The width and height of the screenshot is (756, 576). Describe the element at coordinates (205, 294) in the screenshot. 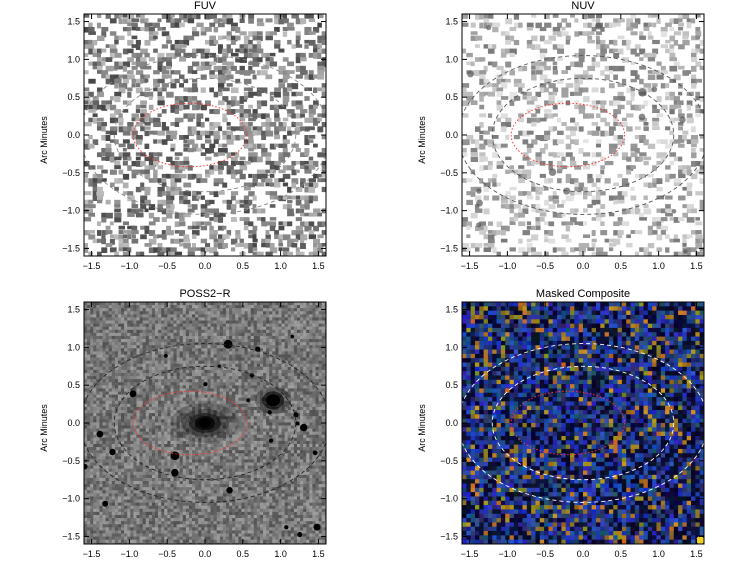

I see `panel-title-poss: POSS2−R` at that location.